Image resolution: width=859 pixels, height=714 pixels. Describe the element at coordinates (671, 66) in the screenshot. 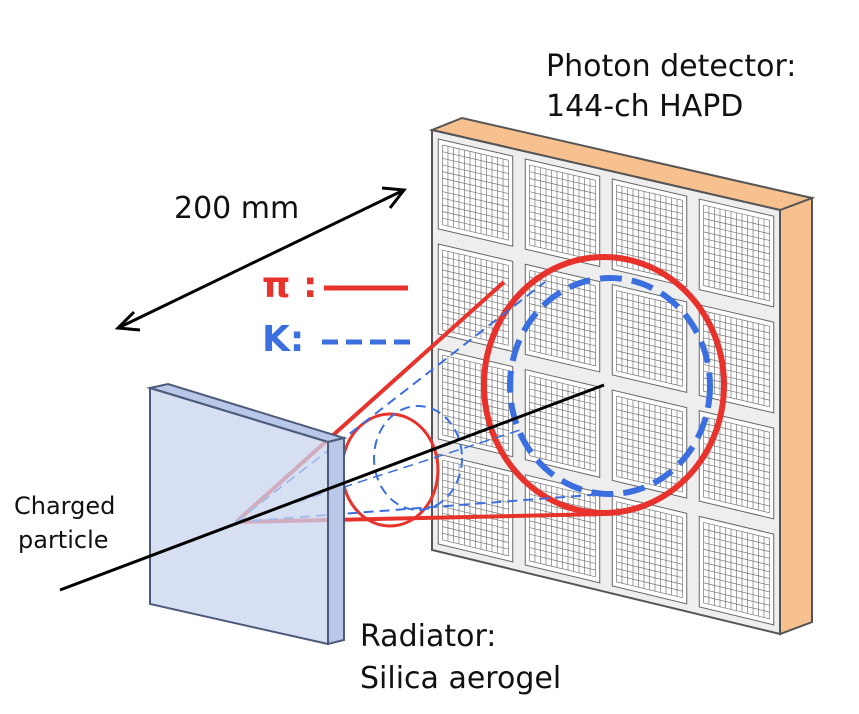

I see `photon-detector-label-1: Photon detector:` at that location.